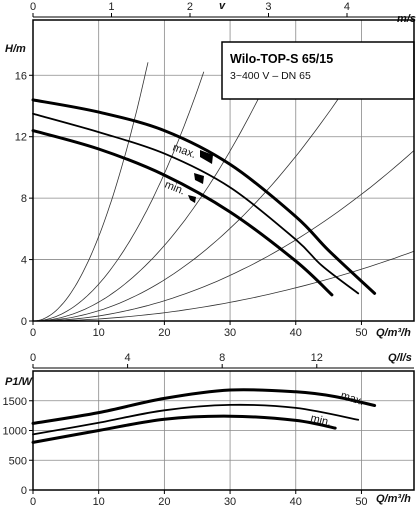  I want to click on y-tick-label: 12, so click(21, 138).